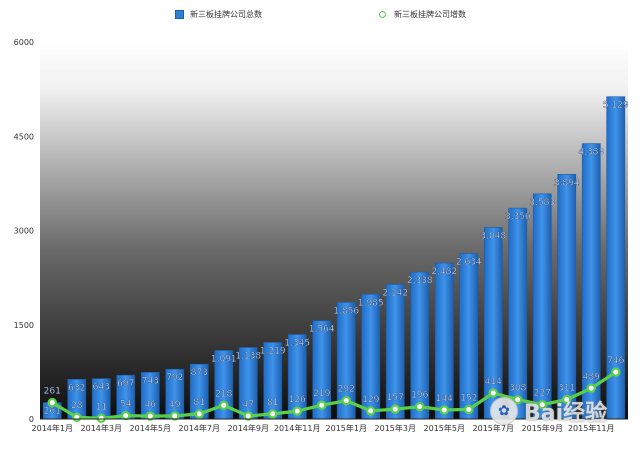 The height and width of the screenshot is (449, 640). Describe the element at coordinates (444, 399) in the screenshot. I see `line-data-label: 144` at that location.